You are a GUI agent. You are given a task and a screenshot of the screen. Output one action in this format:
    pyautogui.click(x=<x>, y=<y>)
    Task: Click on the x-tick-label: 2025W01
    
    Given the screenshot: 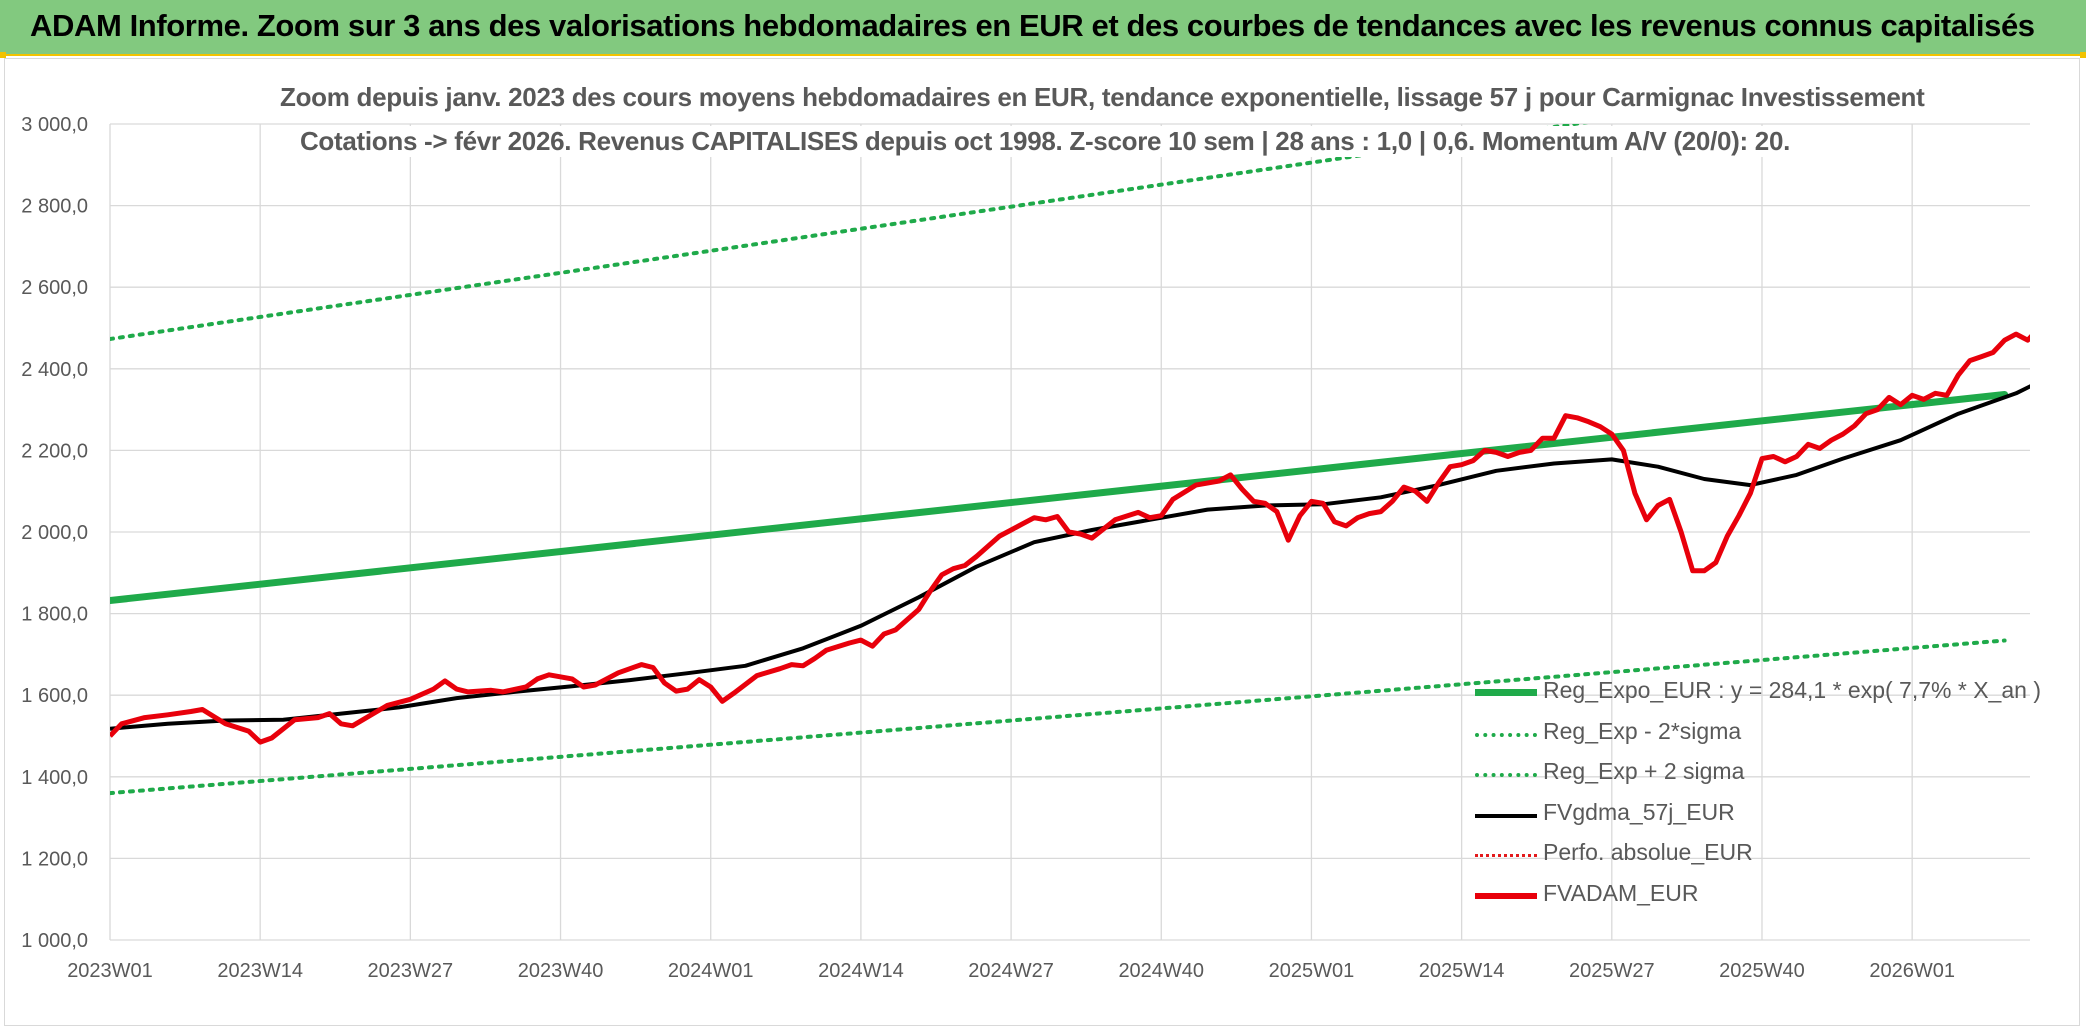 What is the action you would take?
    pyautogui.click(x=1312, y=971)
    